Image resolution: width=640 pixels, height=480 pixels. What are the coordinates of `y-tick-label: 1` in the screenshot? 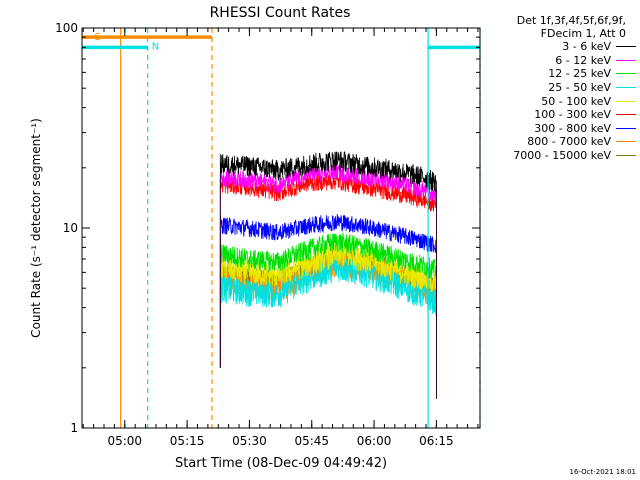 It's located at (74, 428).